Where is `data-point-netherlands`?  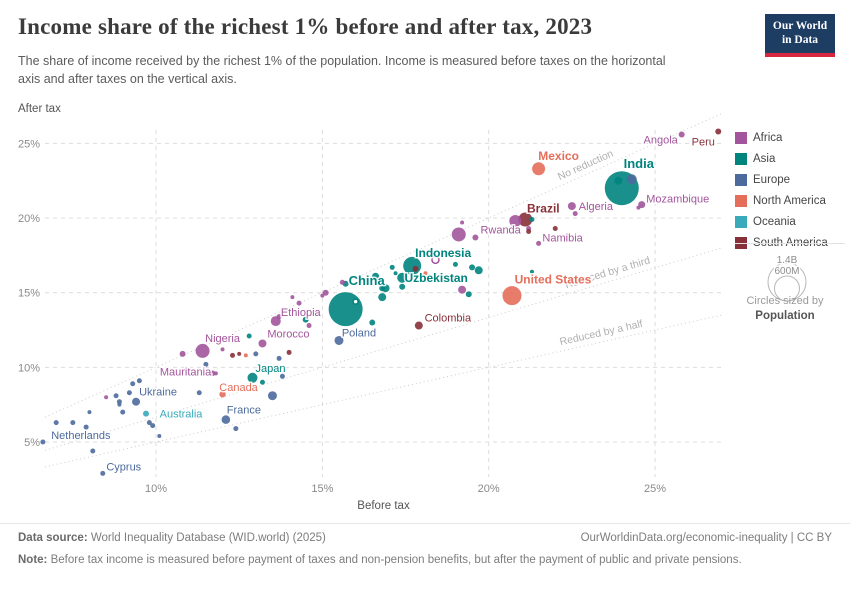 data-point-netherlands is located at coordinates (43, 442).